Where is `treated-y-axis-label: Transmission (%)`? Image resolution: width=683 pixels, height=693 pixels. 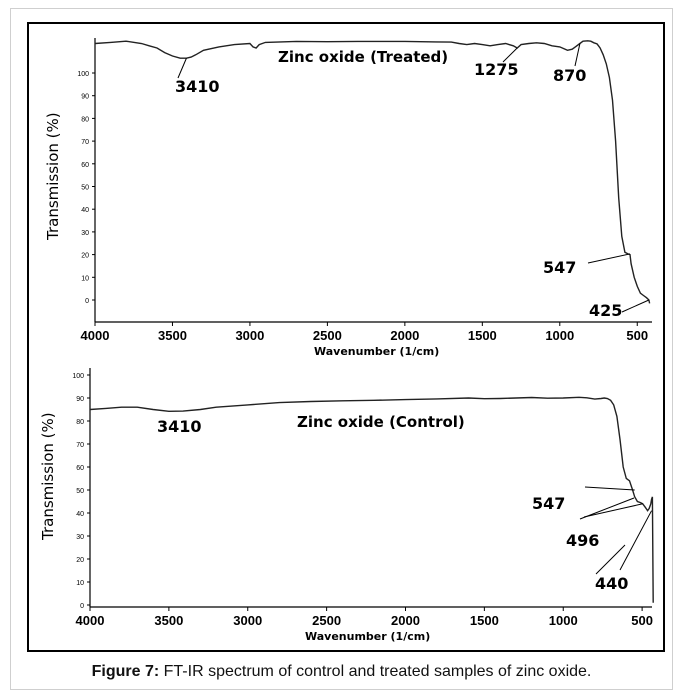 treated-y-axis-label: Transmission (%) is located at coordinates (53, 176).